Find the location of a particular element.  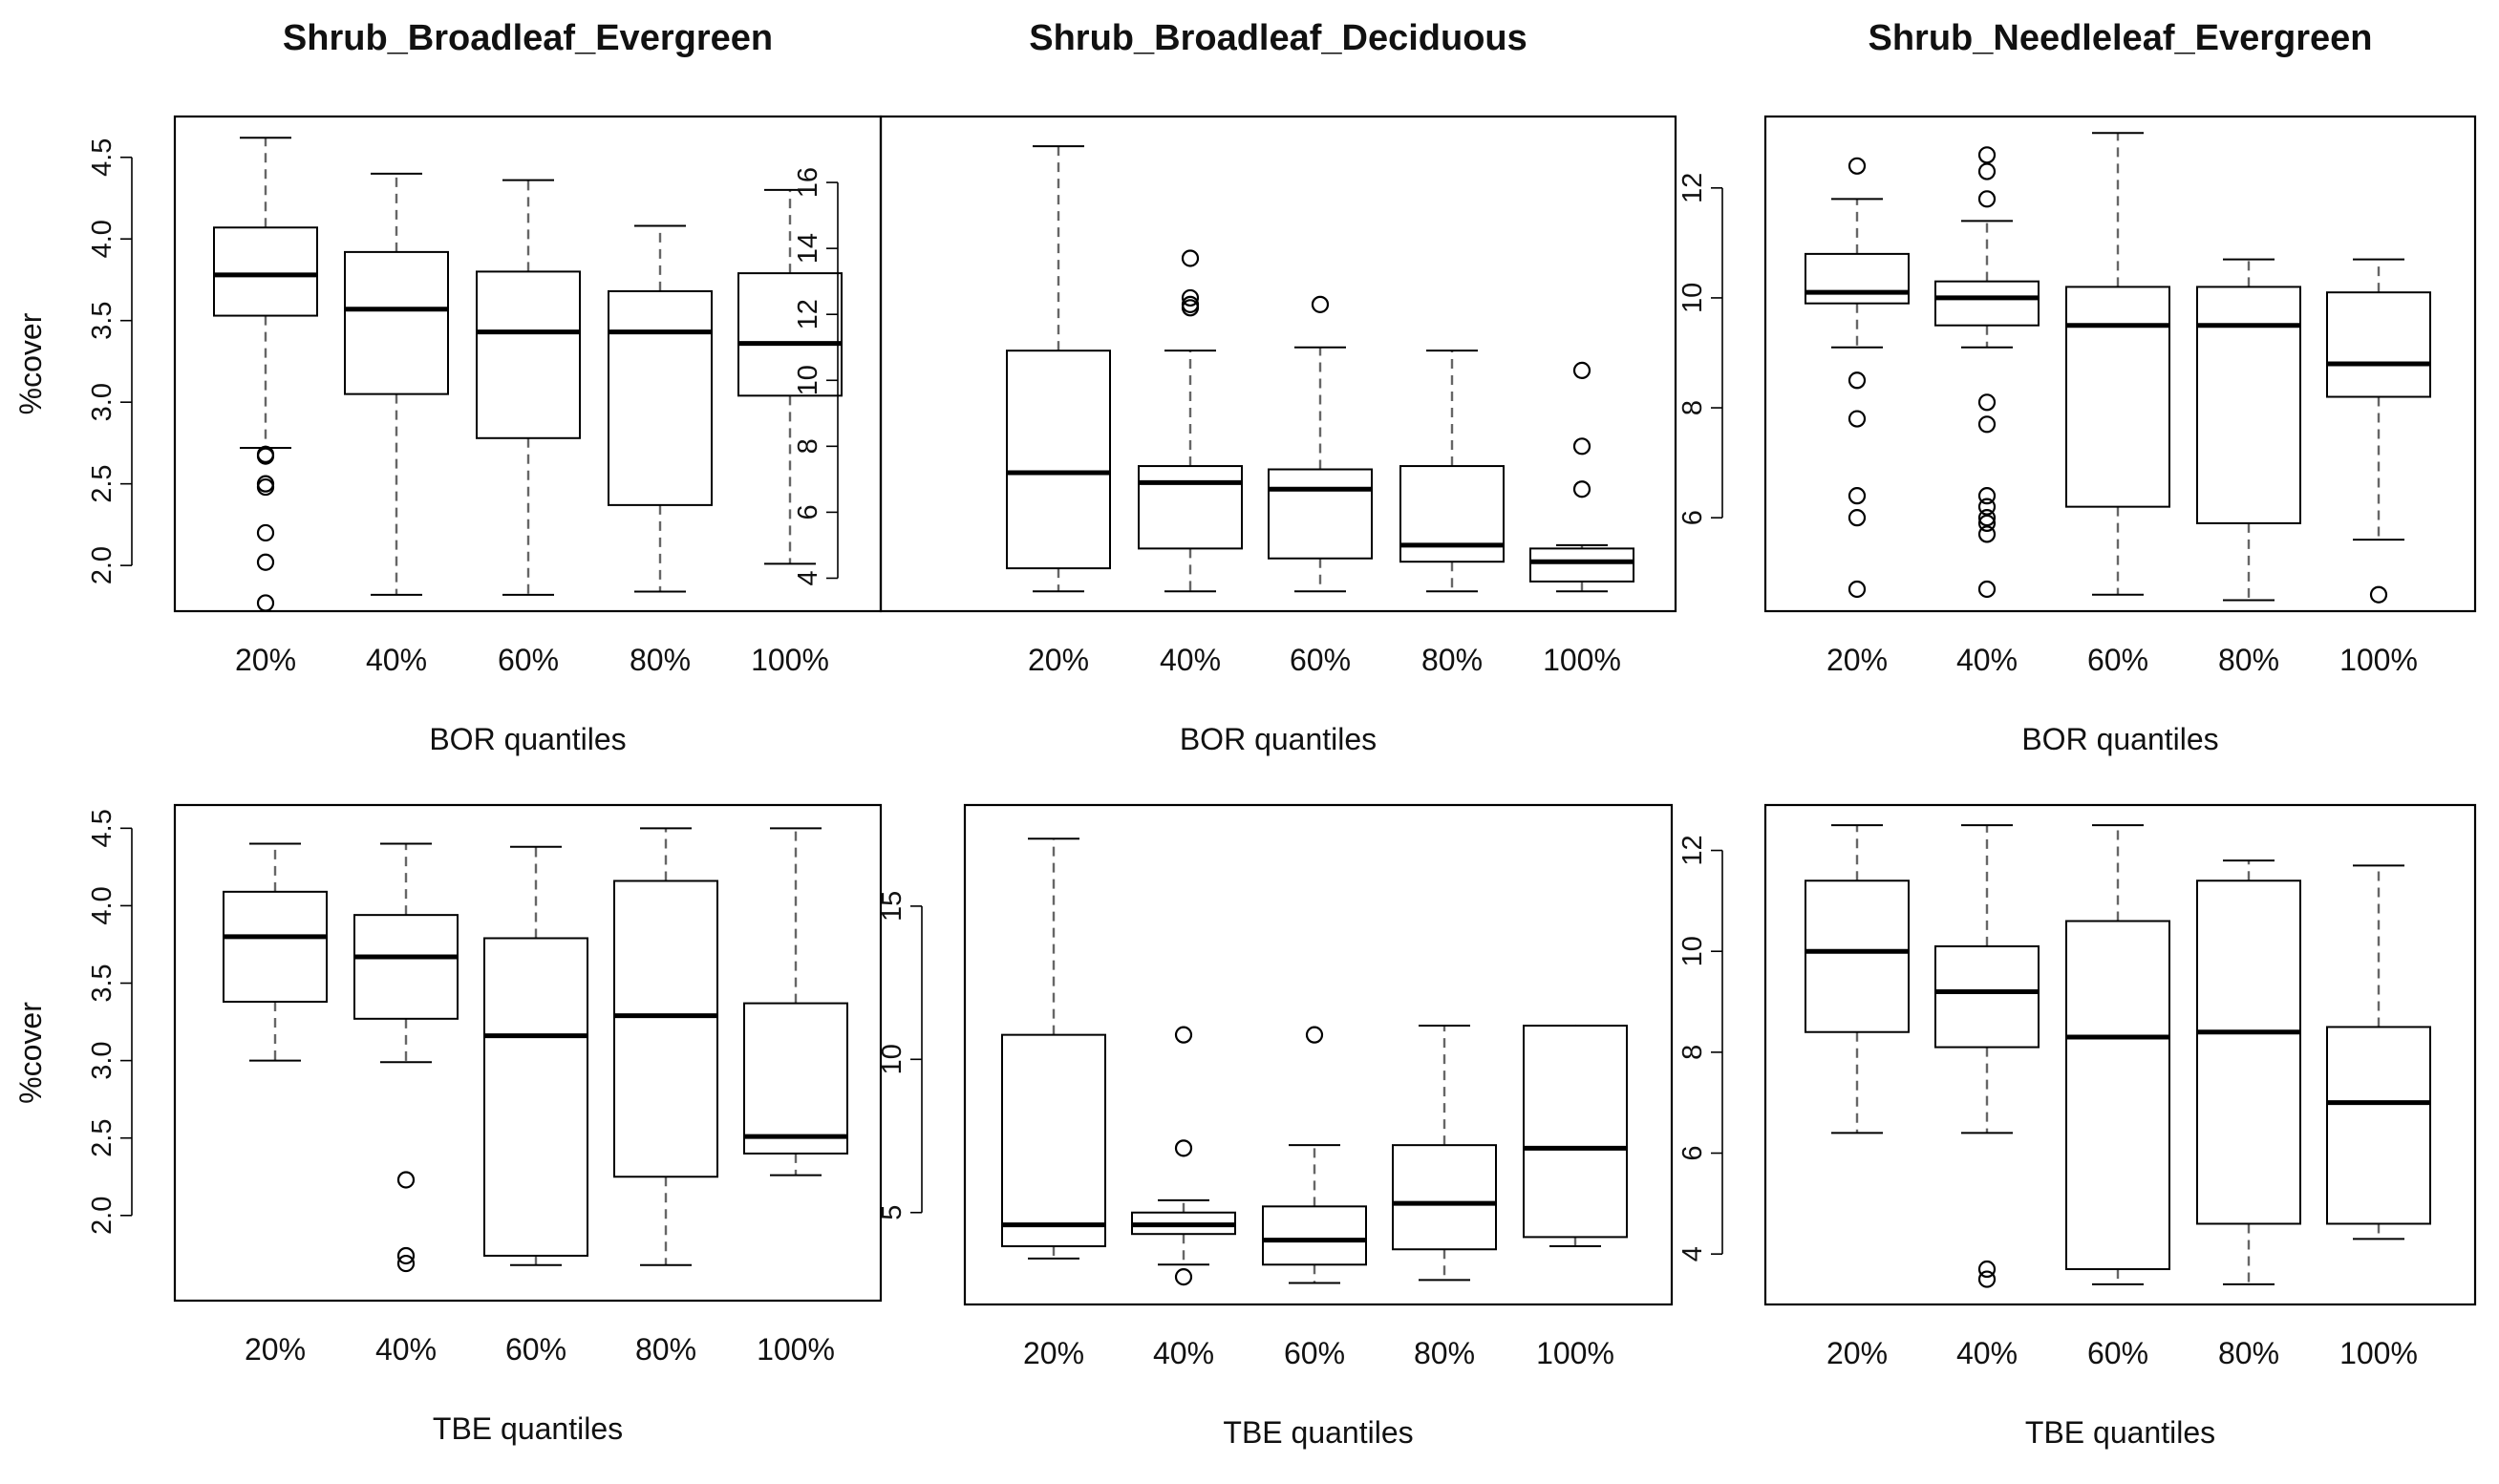

y-tick-label: 2.5 is located at coordinates (102, 483).